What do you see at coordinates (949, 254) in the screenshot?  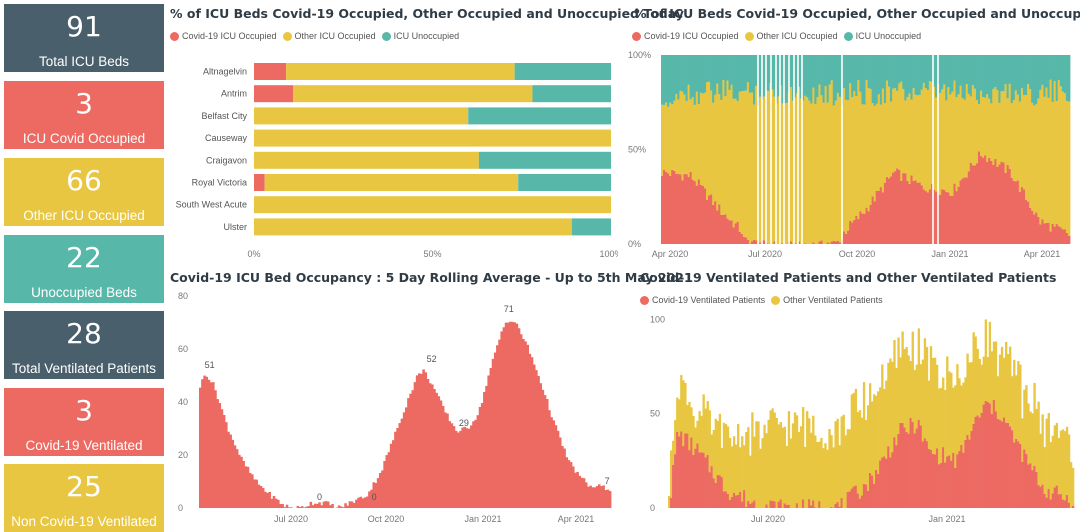 I see `x-tick-label: Jan 2021` at bounding box center [949, 254].